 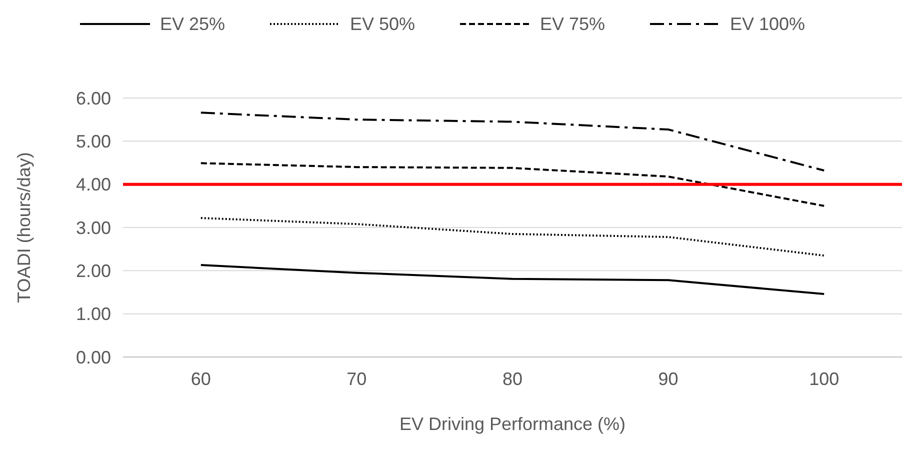 What do you see at coordinates (93, 270) in the screenshot?
I see `y-tick-label: 2.00` at bounding box center [93, 270].